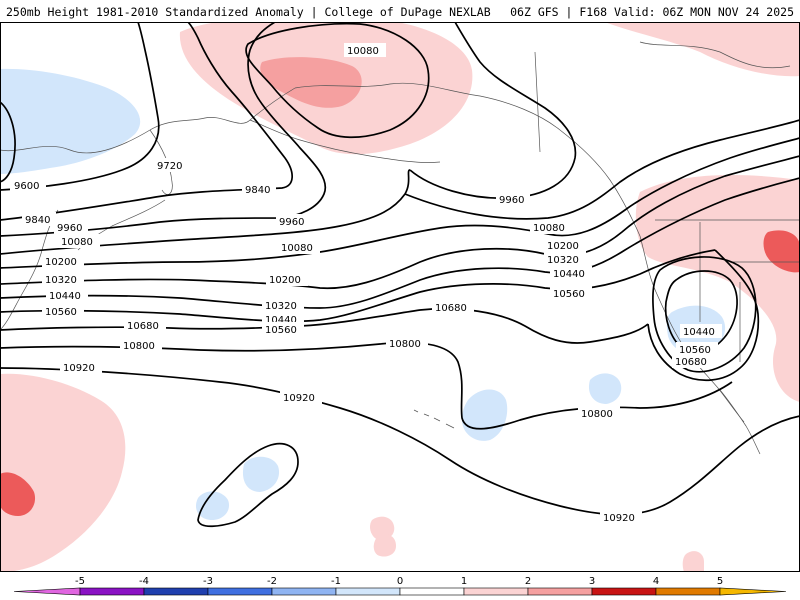 Image resolution: width=800 pixels, height=600 pixels. I want to click on colorbar-tick-labels: -5 -4 -3 -2 -1 0 1 2 3 4 5, so click(399, 581).